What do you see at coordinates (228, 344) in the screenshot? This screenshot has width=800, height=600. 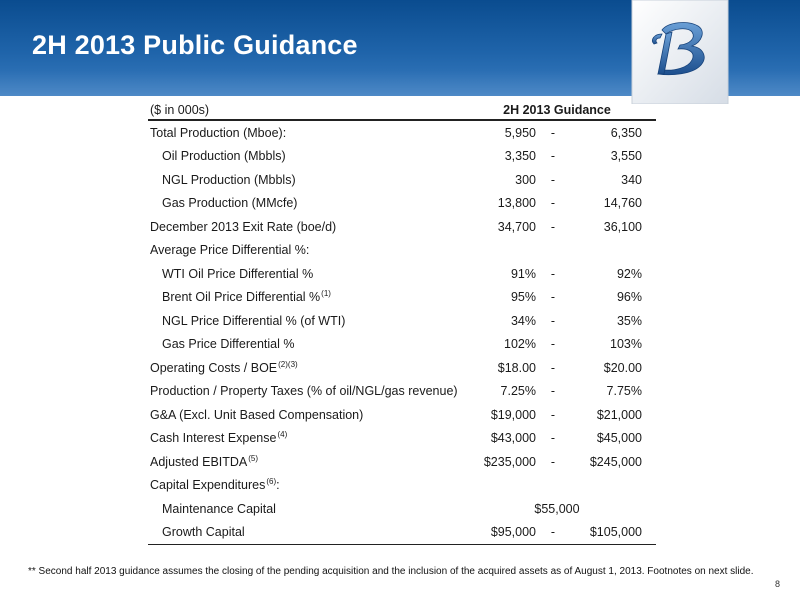 I see `row-label: Gas Price Differential %` at bounding box center [228, 344].